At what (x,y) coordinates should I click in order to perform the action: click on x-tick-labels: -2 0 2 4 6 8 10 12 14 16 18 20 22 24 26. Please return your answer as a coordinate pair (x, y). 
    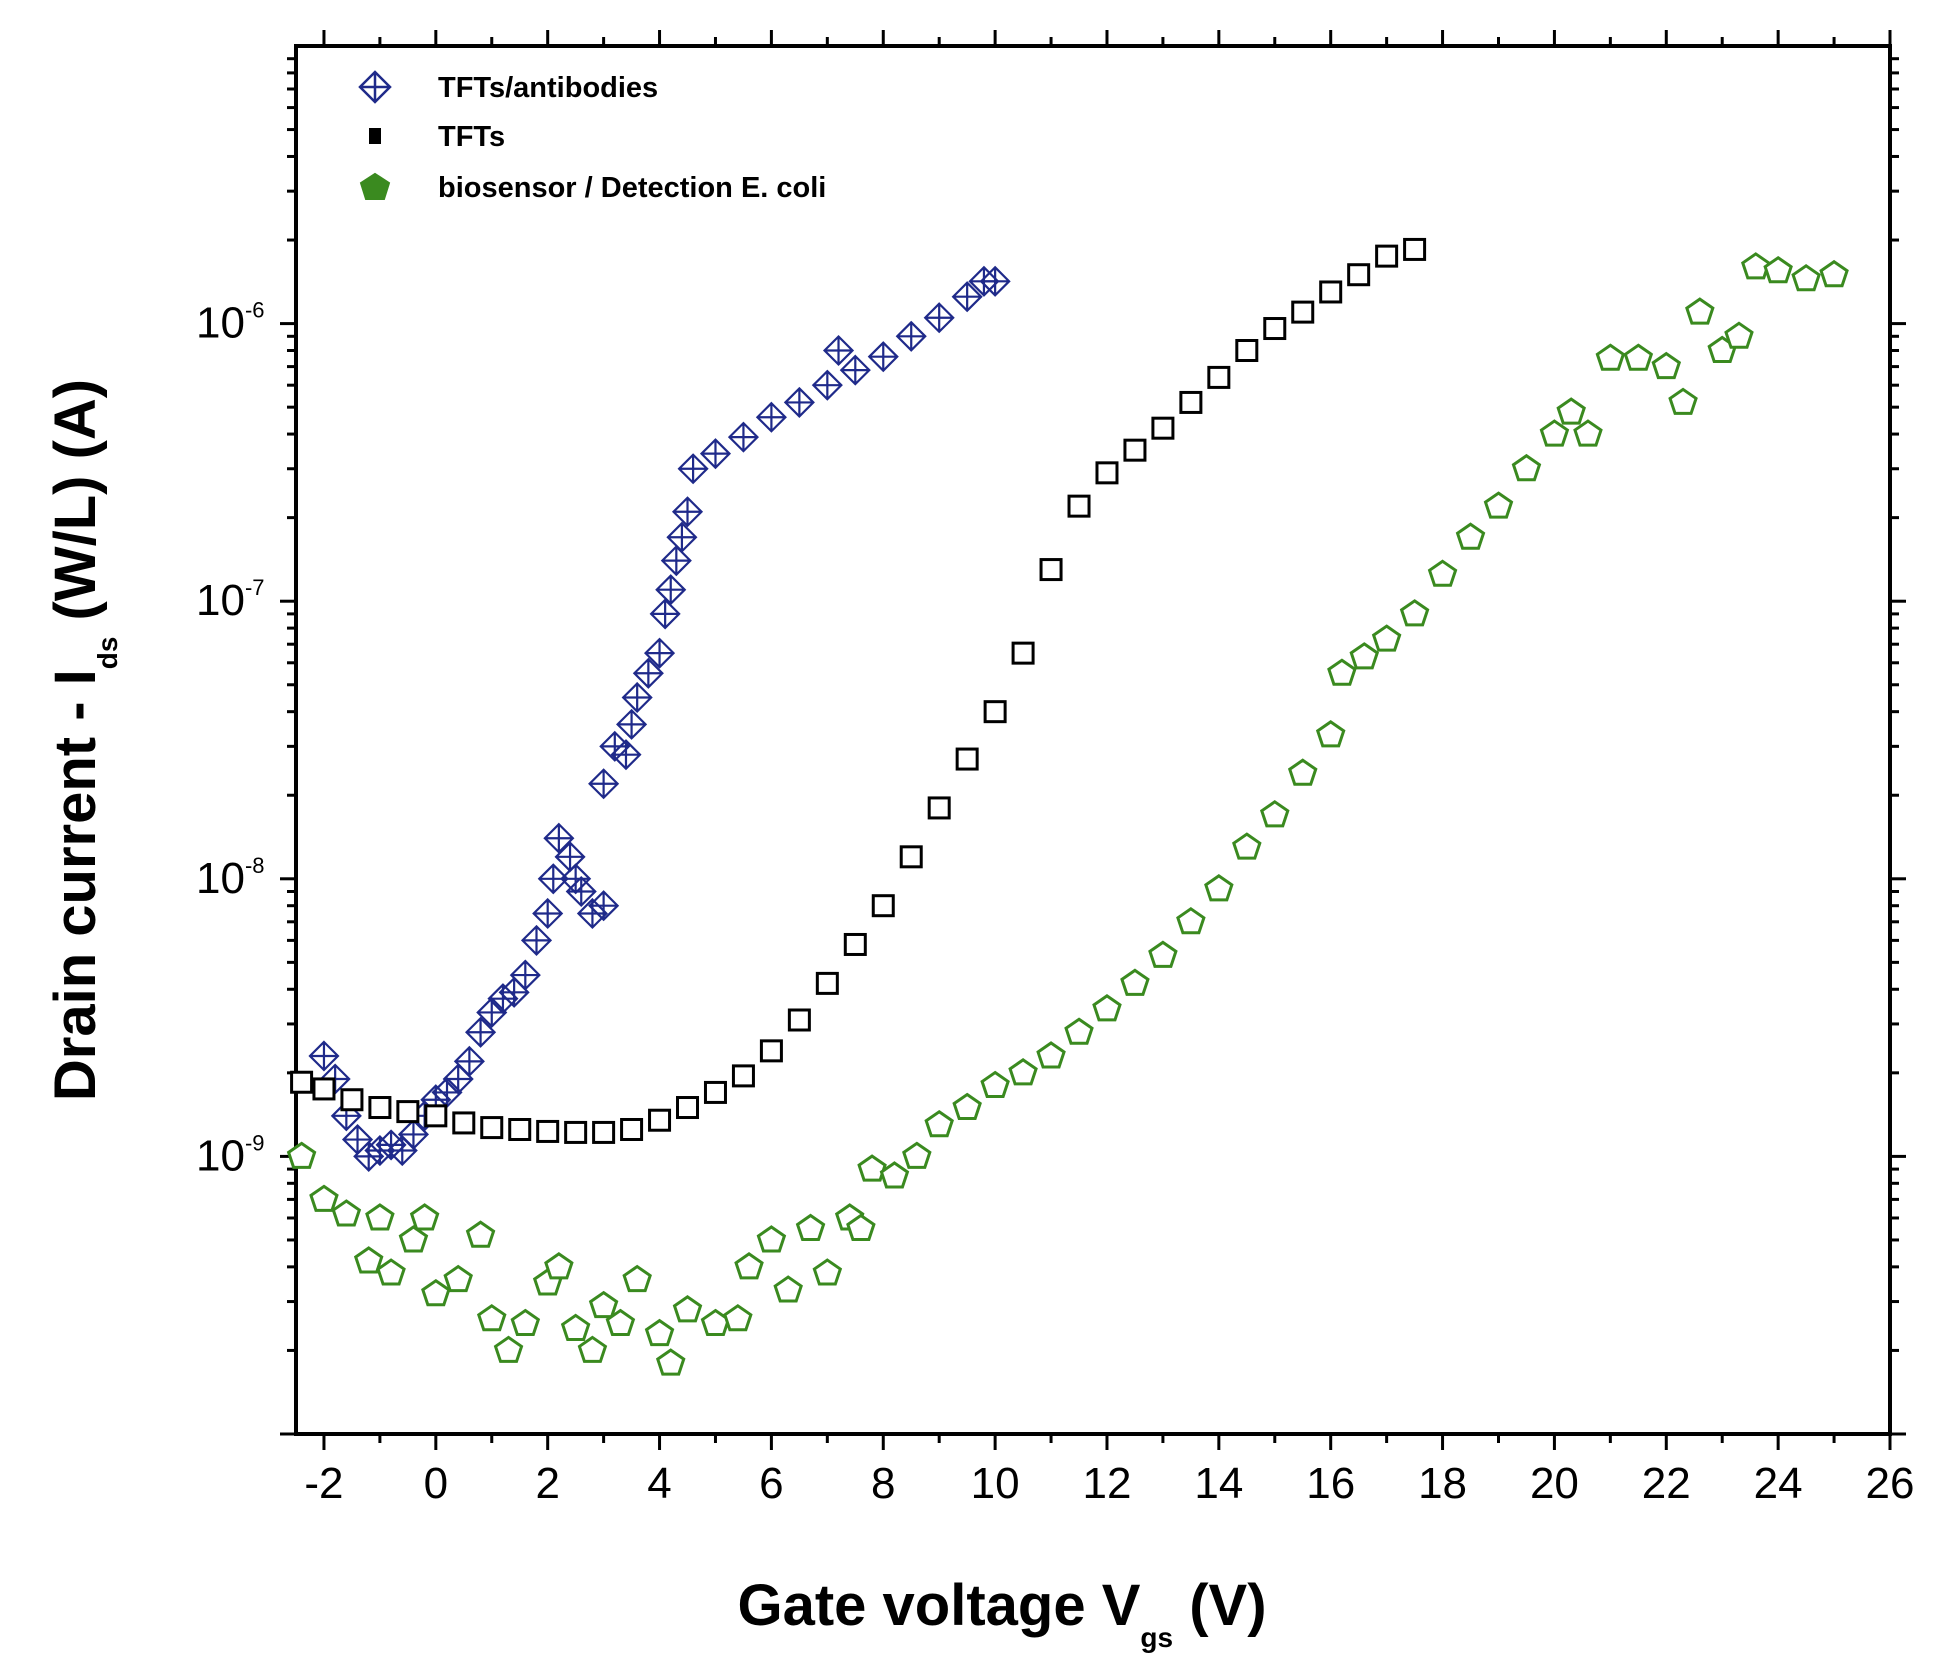
    Looking at the image, I should click on (1109, 1483).